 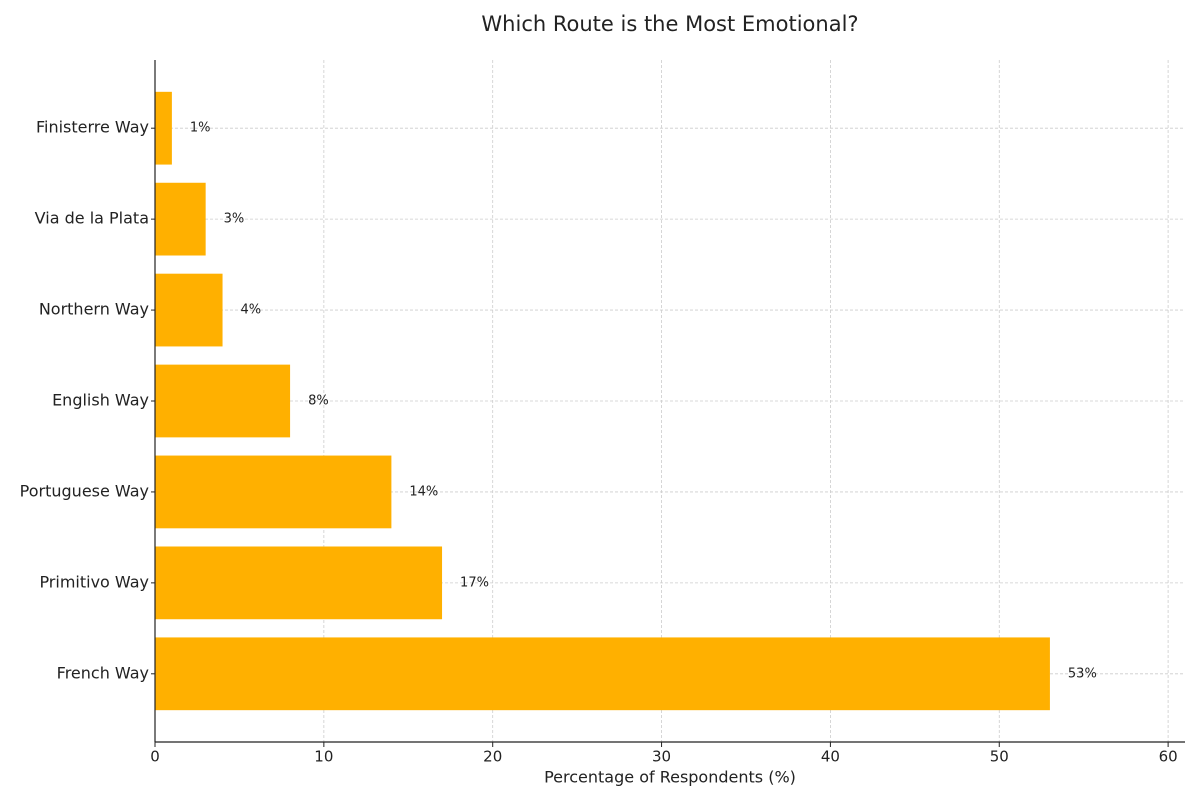 What do you see at coordinates (103, 672) in the screenshot?
I see `y-tick-label: French Way` at bounding box center [103, 672].